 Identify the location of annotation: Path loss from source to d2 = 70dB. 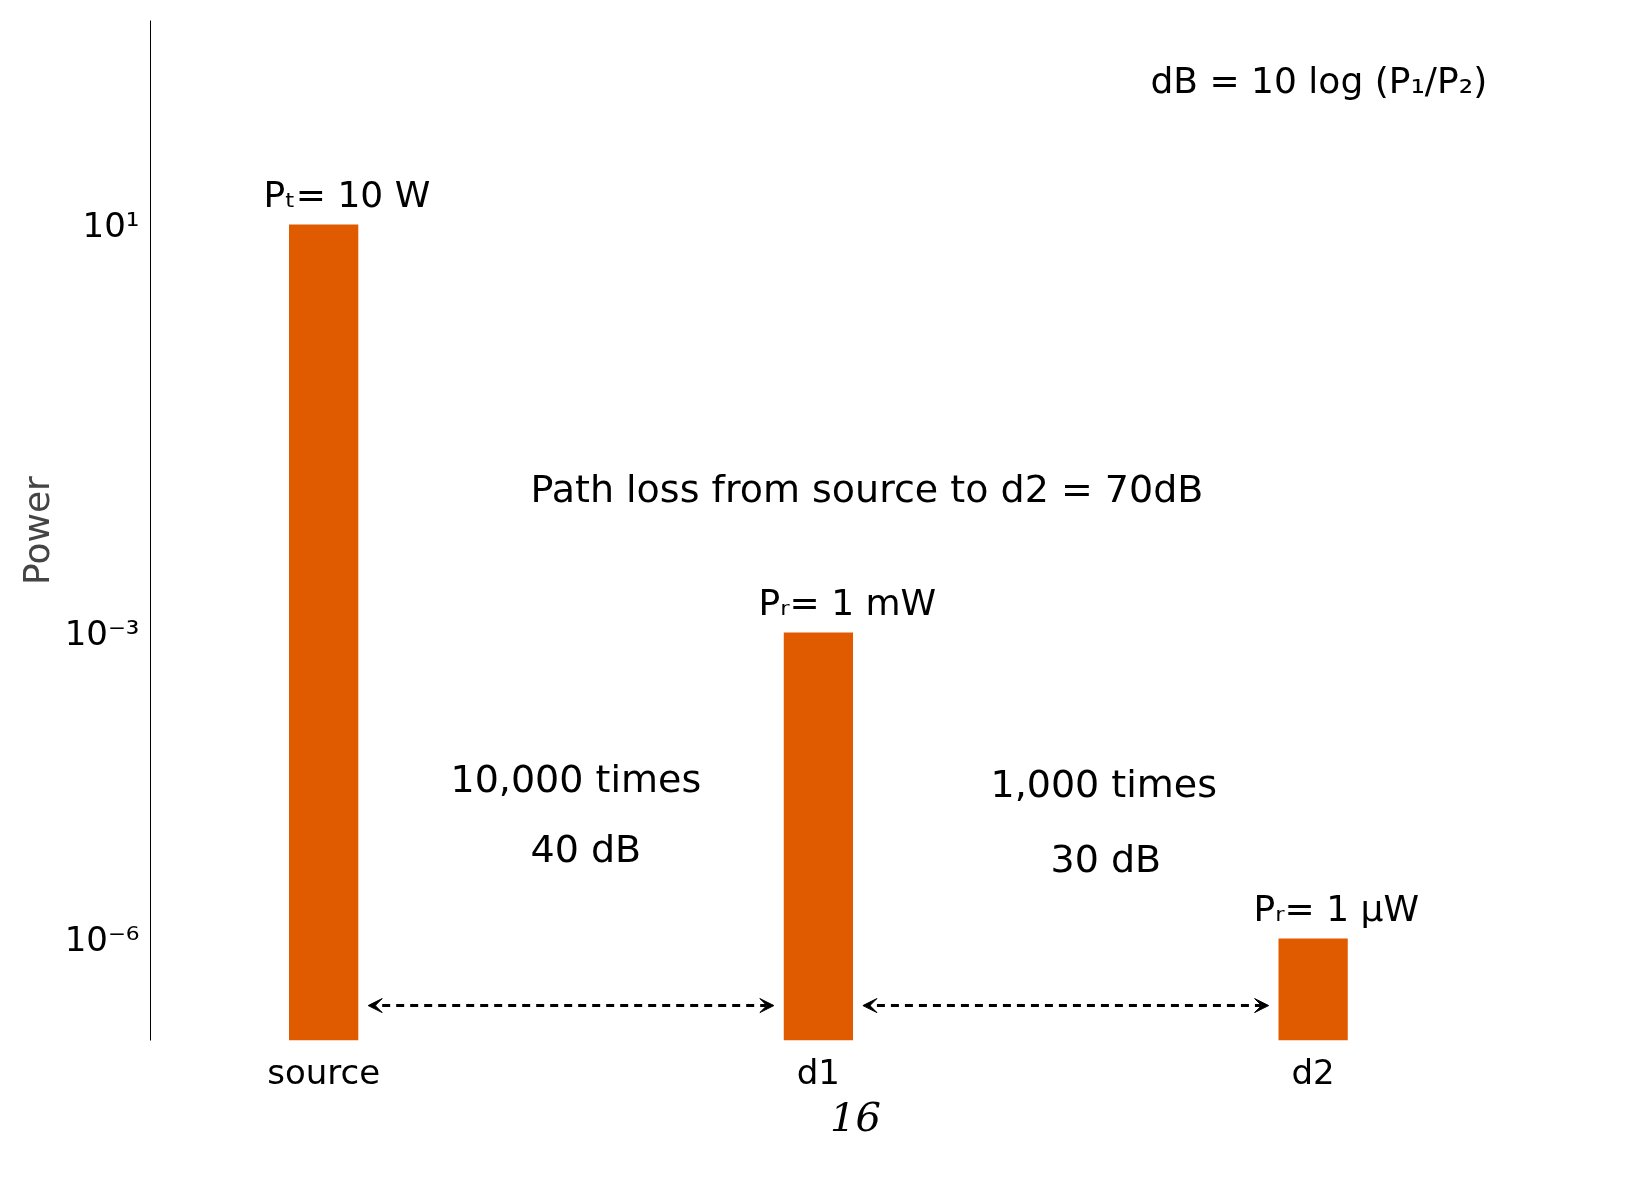
(867, 488).